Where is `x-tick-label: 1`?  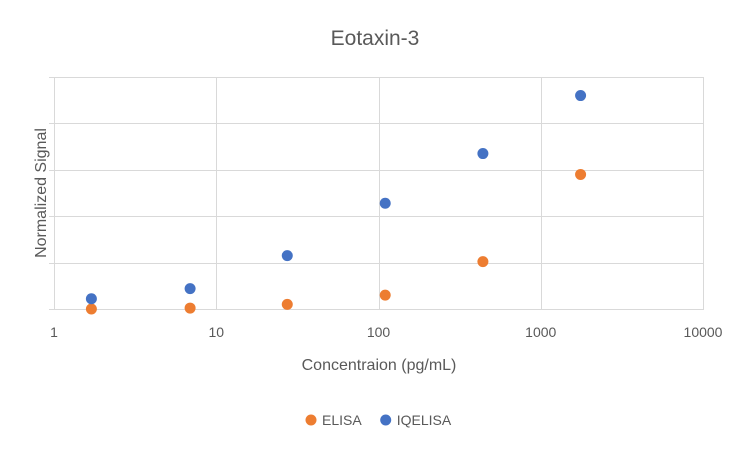 x-tick-label: 1 is located at coordinates (54, 332).